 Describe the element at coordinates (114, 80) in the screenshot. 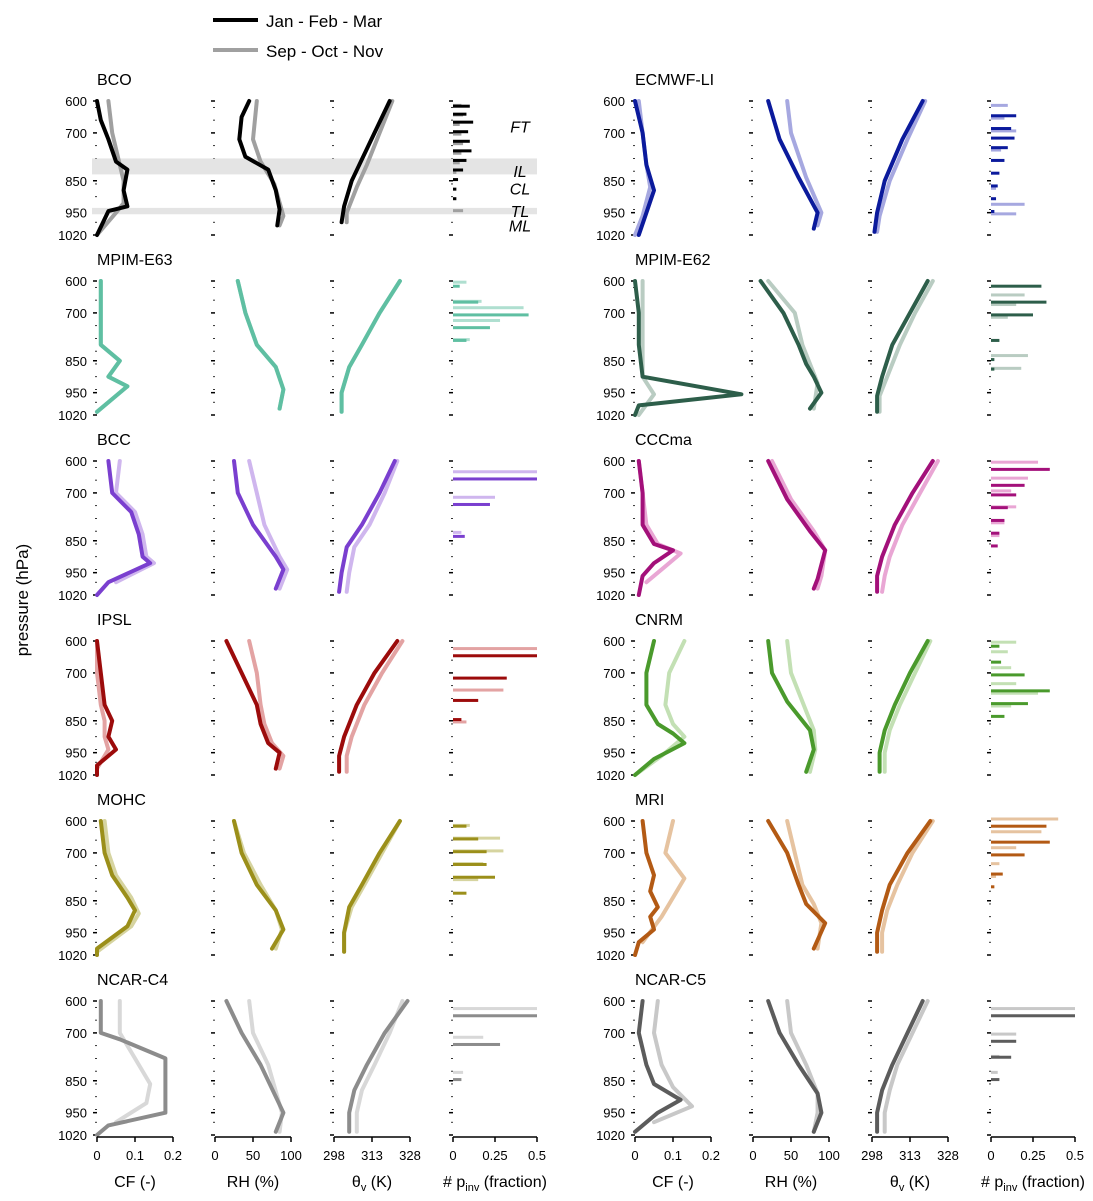

I see `panel-title: BCO` at that location.